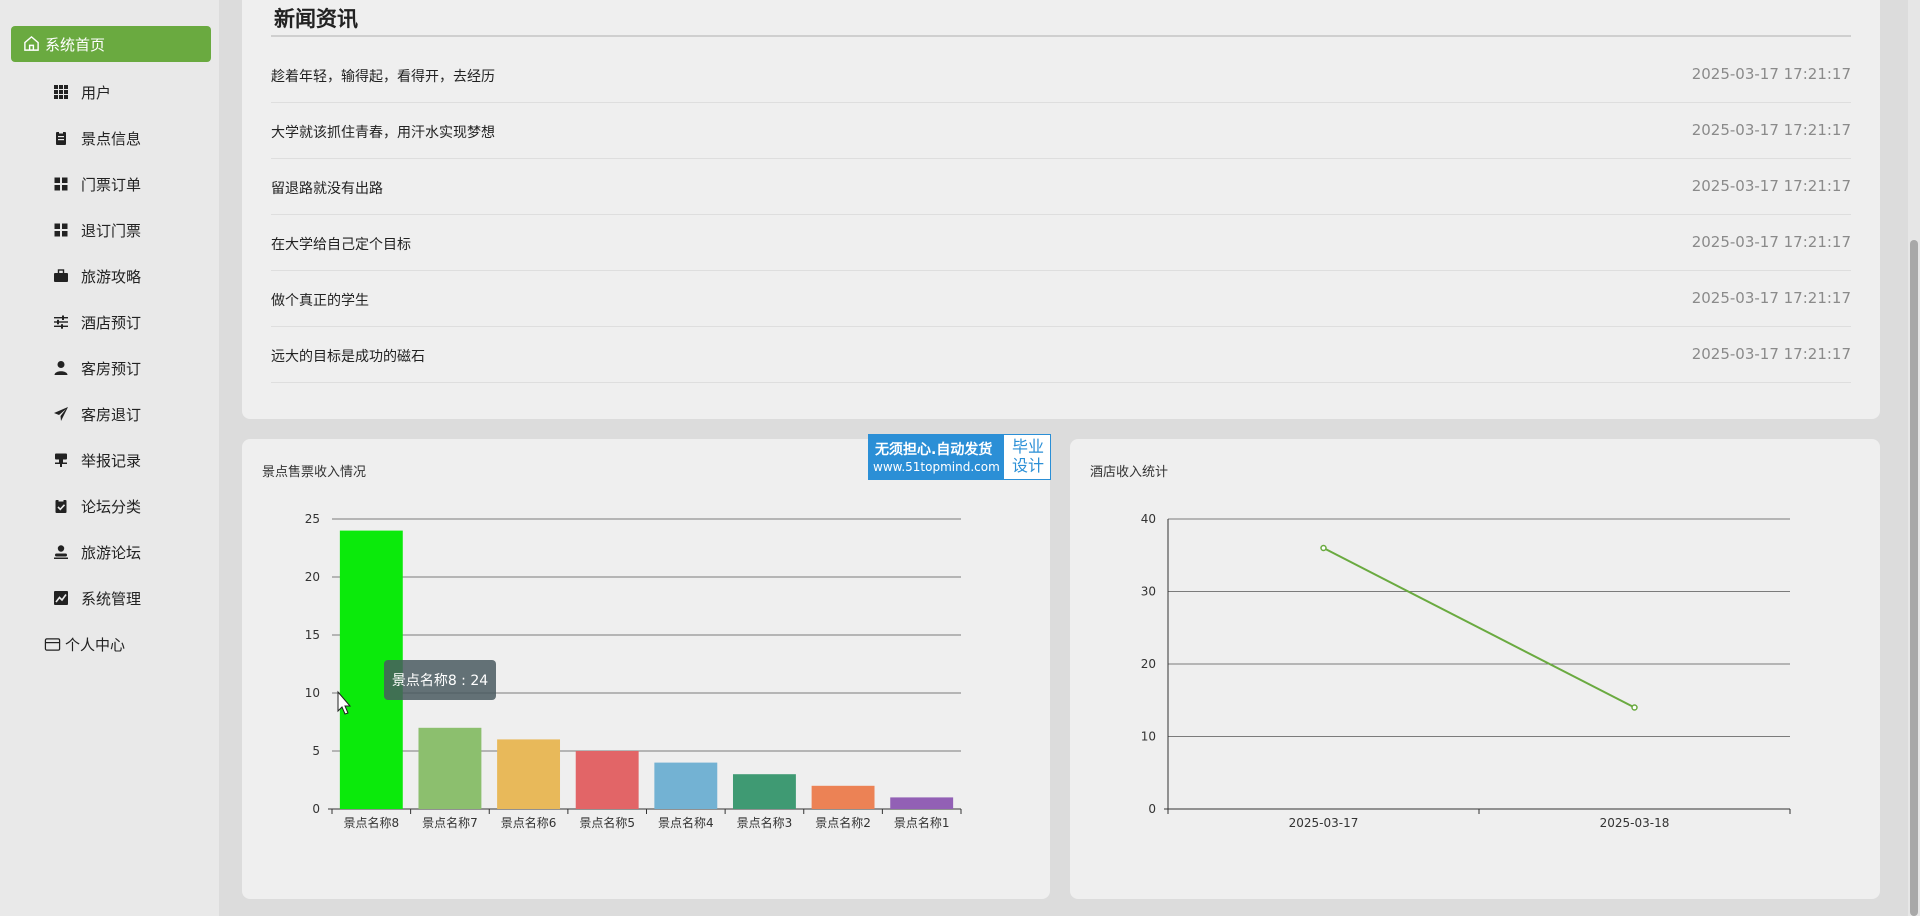 The width and height of the screenshot is (1920, 916). Describe the element at coordinates (843, 822) in the screenshot. I see `x-tick-label: 景点名称2` at that location.